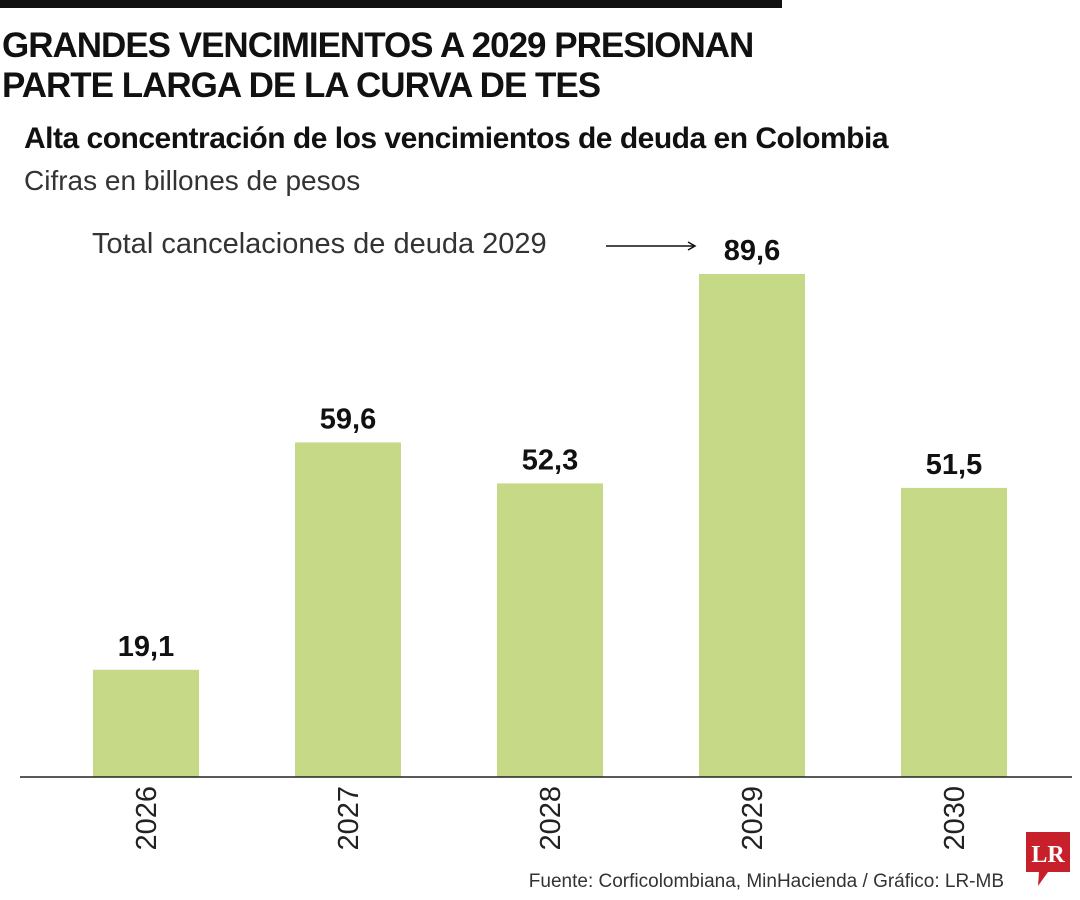 The height and width of the screenshot is (900, 1080). What do you see at coordinates (550, 460) in the screenshot?
I see `value-label-2028: 52,3` at bounding box center [550, 460].